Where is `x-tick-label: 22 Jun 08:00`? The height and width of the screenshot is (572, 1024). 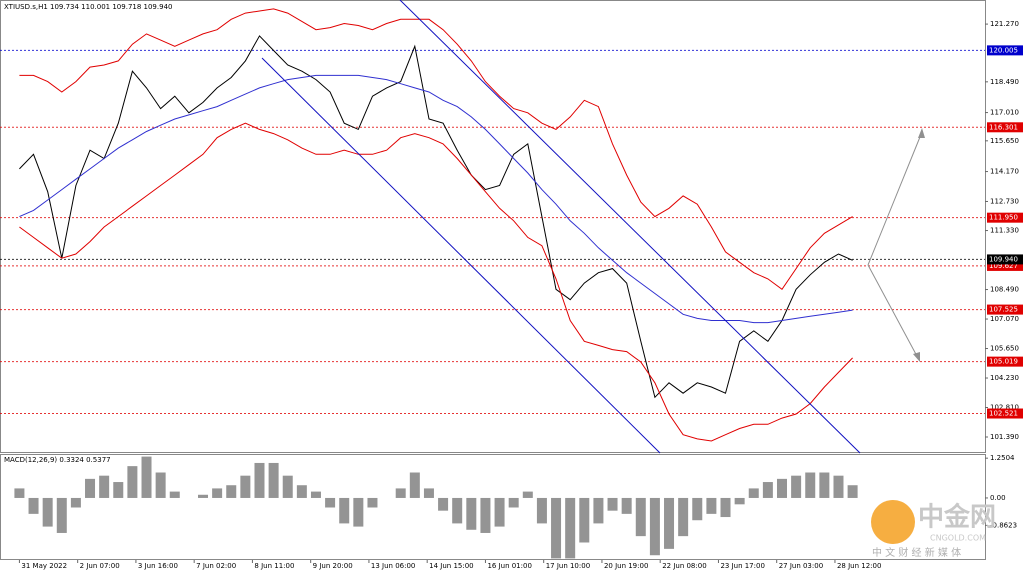 x-tick-label: 22 Jun 08:00 is located at coordinates (684, 566).